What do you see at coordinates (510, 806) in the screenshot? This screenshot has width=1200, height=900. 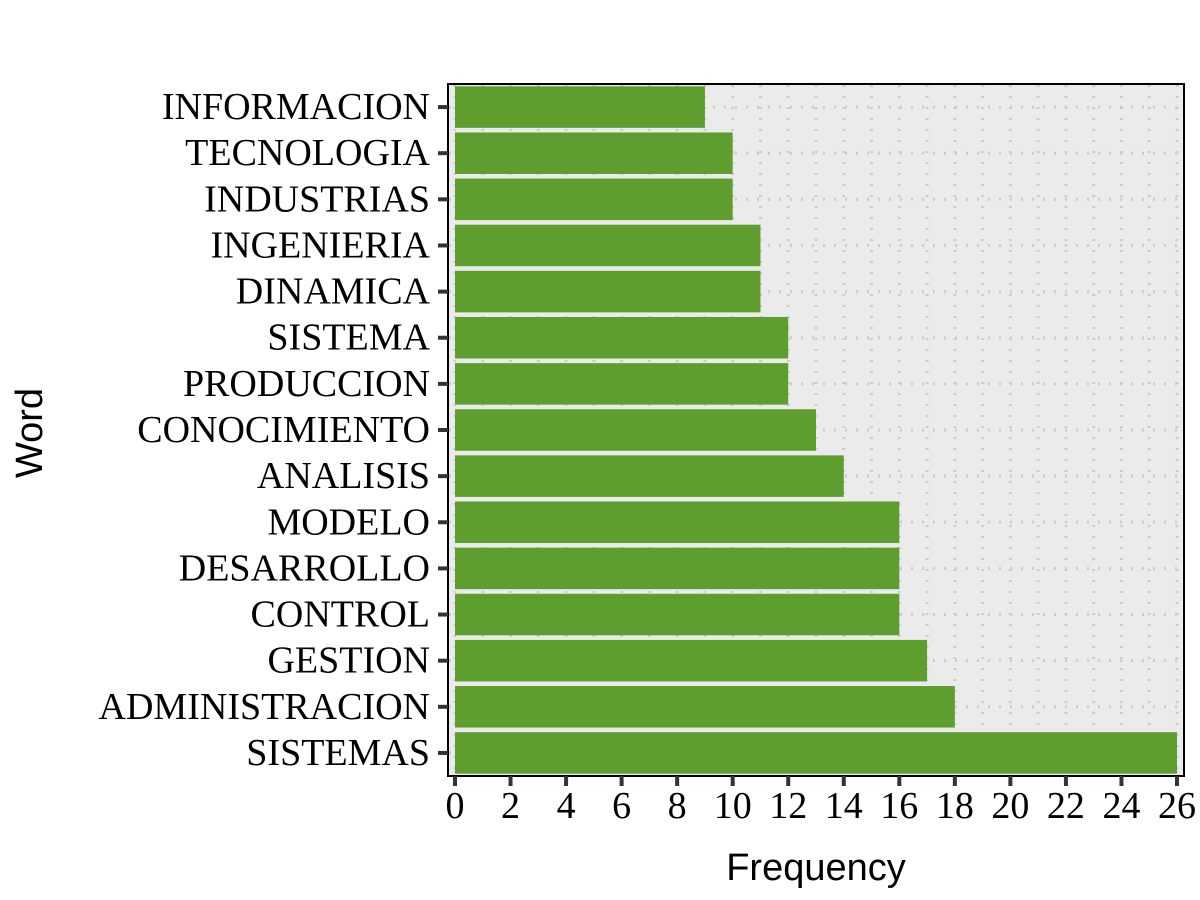 I see `x-tick-label: 2` at bounding box center [510, 806].